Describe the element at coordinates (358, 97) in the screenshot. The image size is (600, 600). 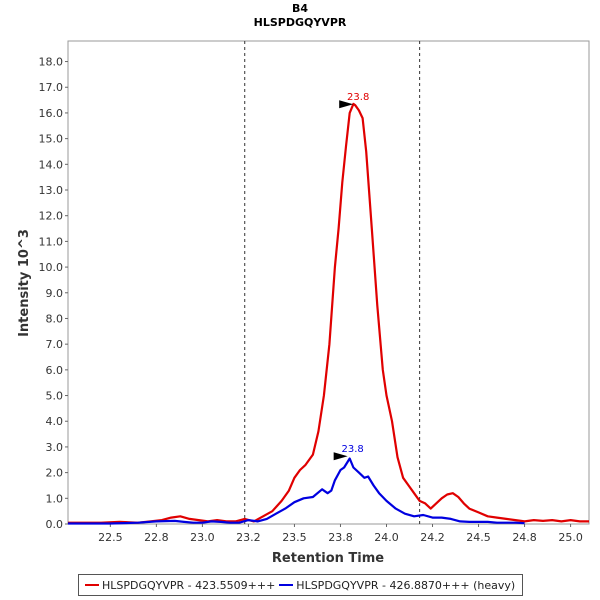
I see `peak-label-0: 23.8` at that location.